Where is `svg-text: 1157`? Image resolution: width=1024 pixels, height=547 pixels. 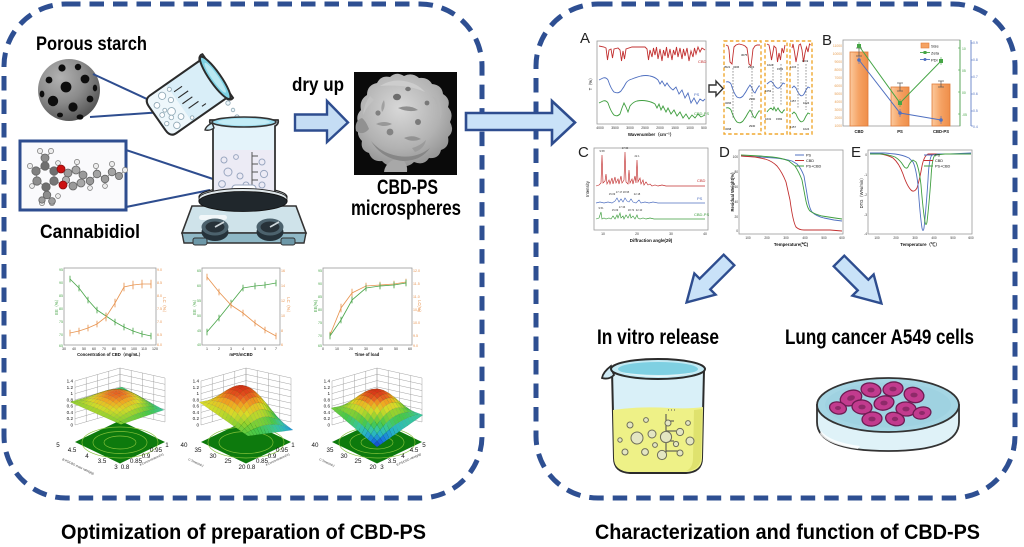
svg-text: 1157 is located at coordinates (793, 101).